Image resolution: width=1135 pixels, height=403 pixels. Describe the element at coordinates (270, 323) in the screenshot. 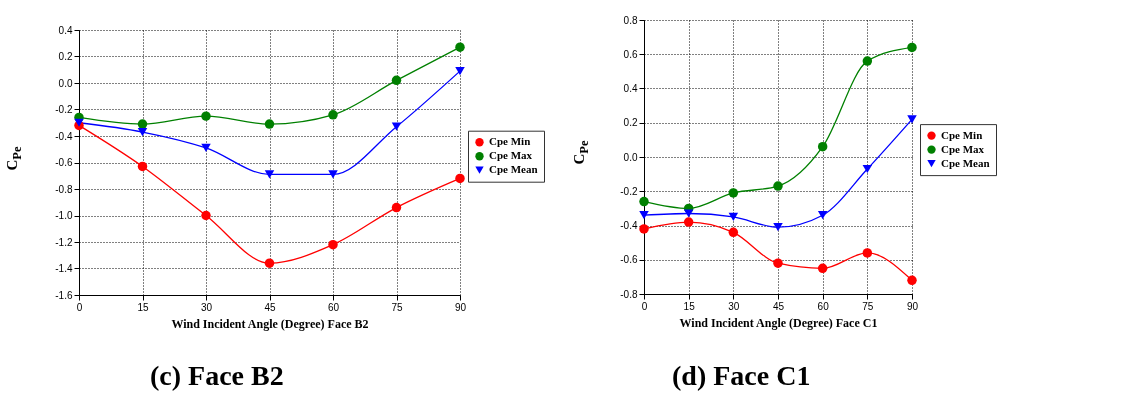

I see `x-axis-title: Wind Incident Angle (Degree) Face B2` at that location.